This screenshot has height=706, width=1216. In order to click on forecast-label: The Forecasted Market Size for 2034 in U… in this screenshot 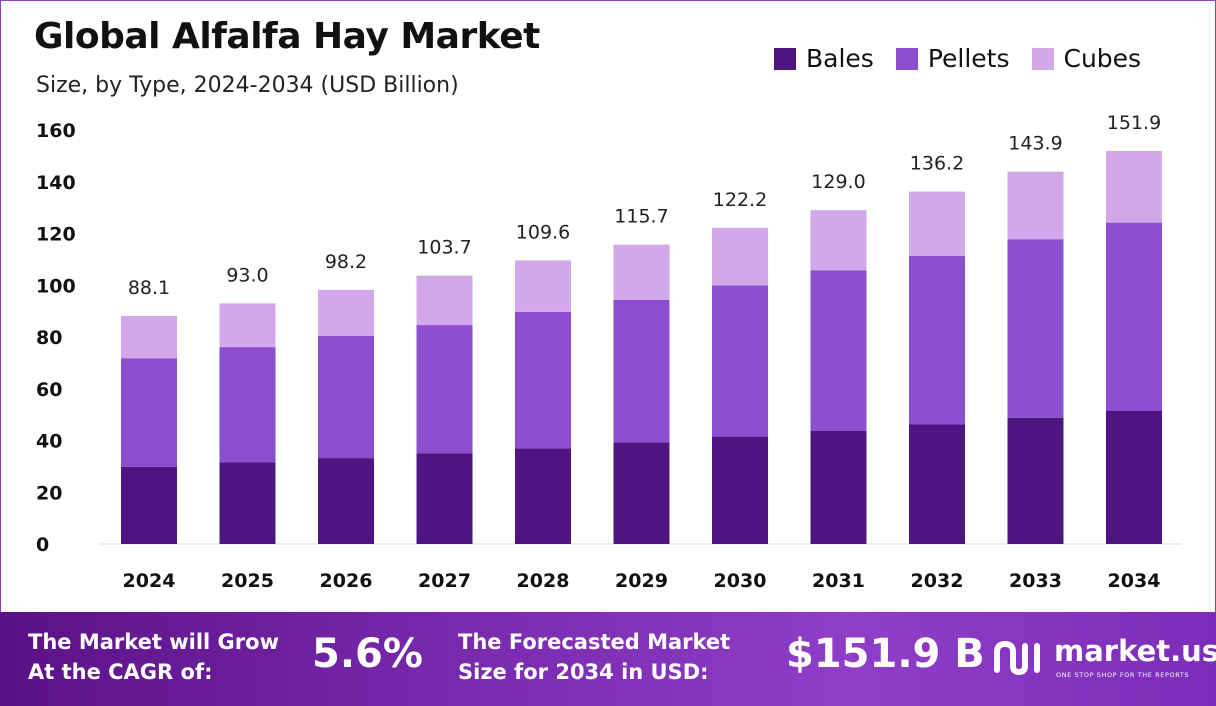, I will do `click(594, 657)`.